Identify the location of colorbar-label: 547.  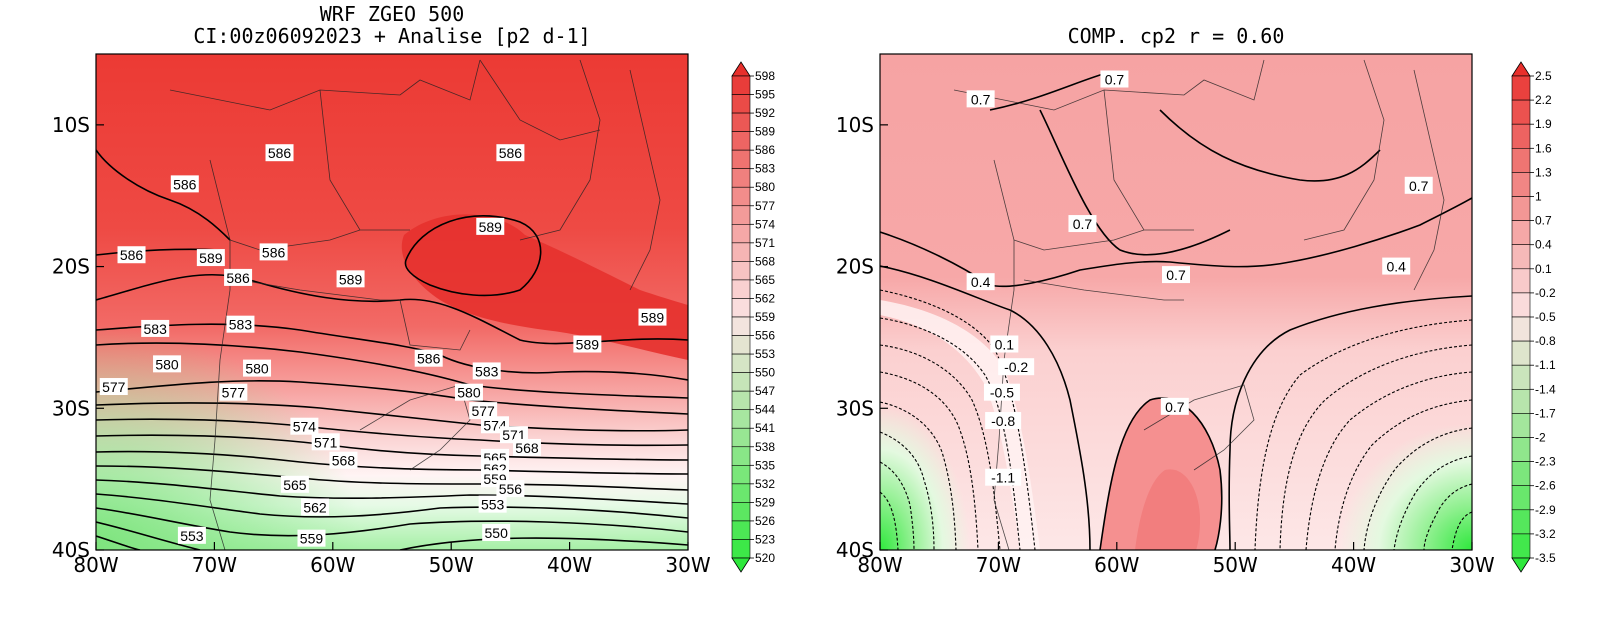
(765, 391).